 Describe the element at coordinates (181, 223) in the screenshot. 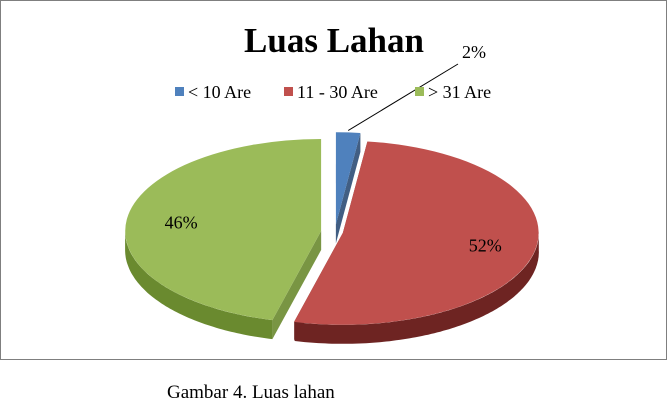

I see `data-label-2: 46%` at that location.